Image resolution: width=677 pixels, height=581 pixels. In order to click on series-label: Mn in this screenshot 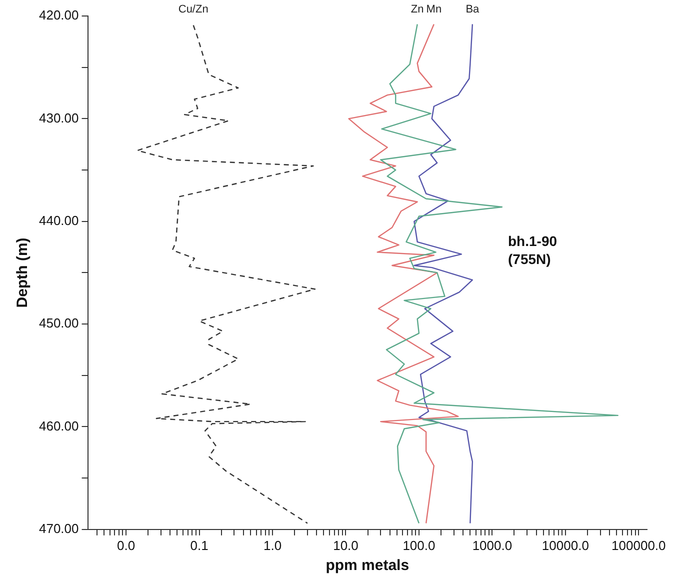, I will do `click(434, 10)`.